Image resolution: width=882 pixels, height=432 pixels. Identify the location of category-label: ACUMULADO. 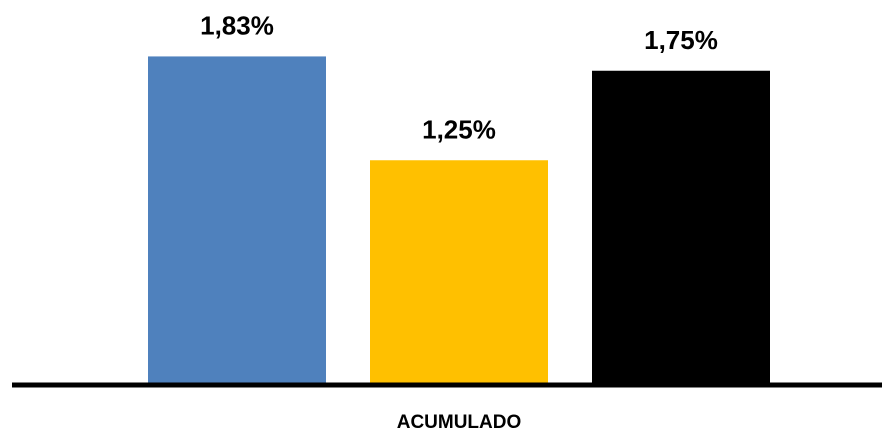
(459, 422).